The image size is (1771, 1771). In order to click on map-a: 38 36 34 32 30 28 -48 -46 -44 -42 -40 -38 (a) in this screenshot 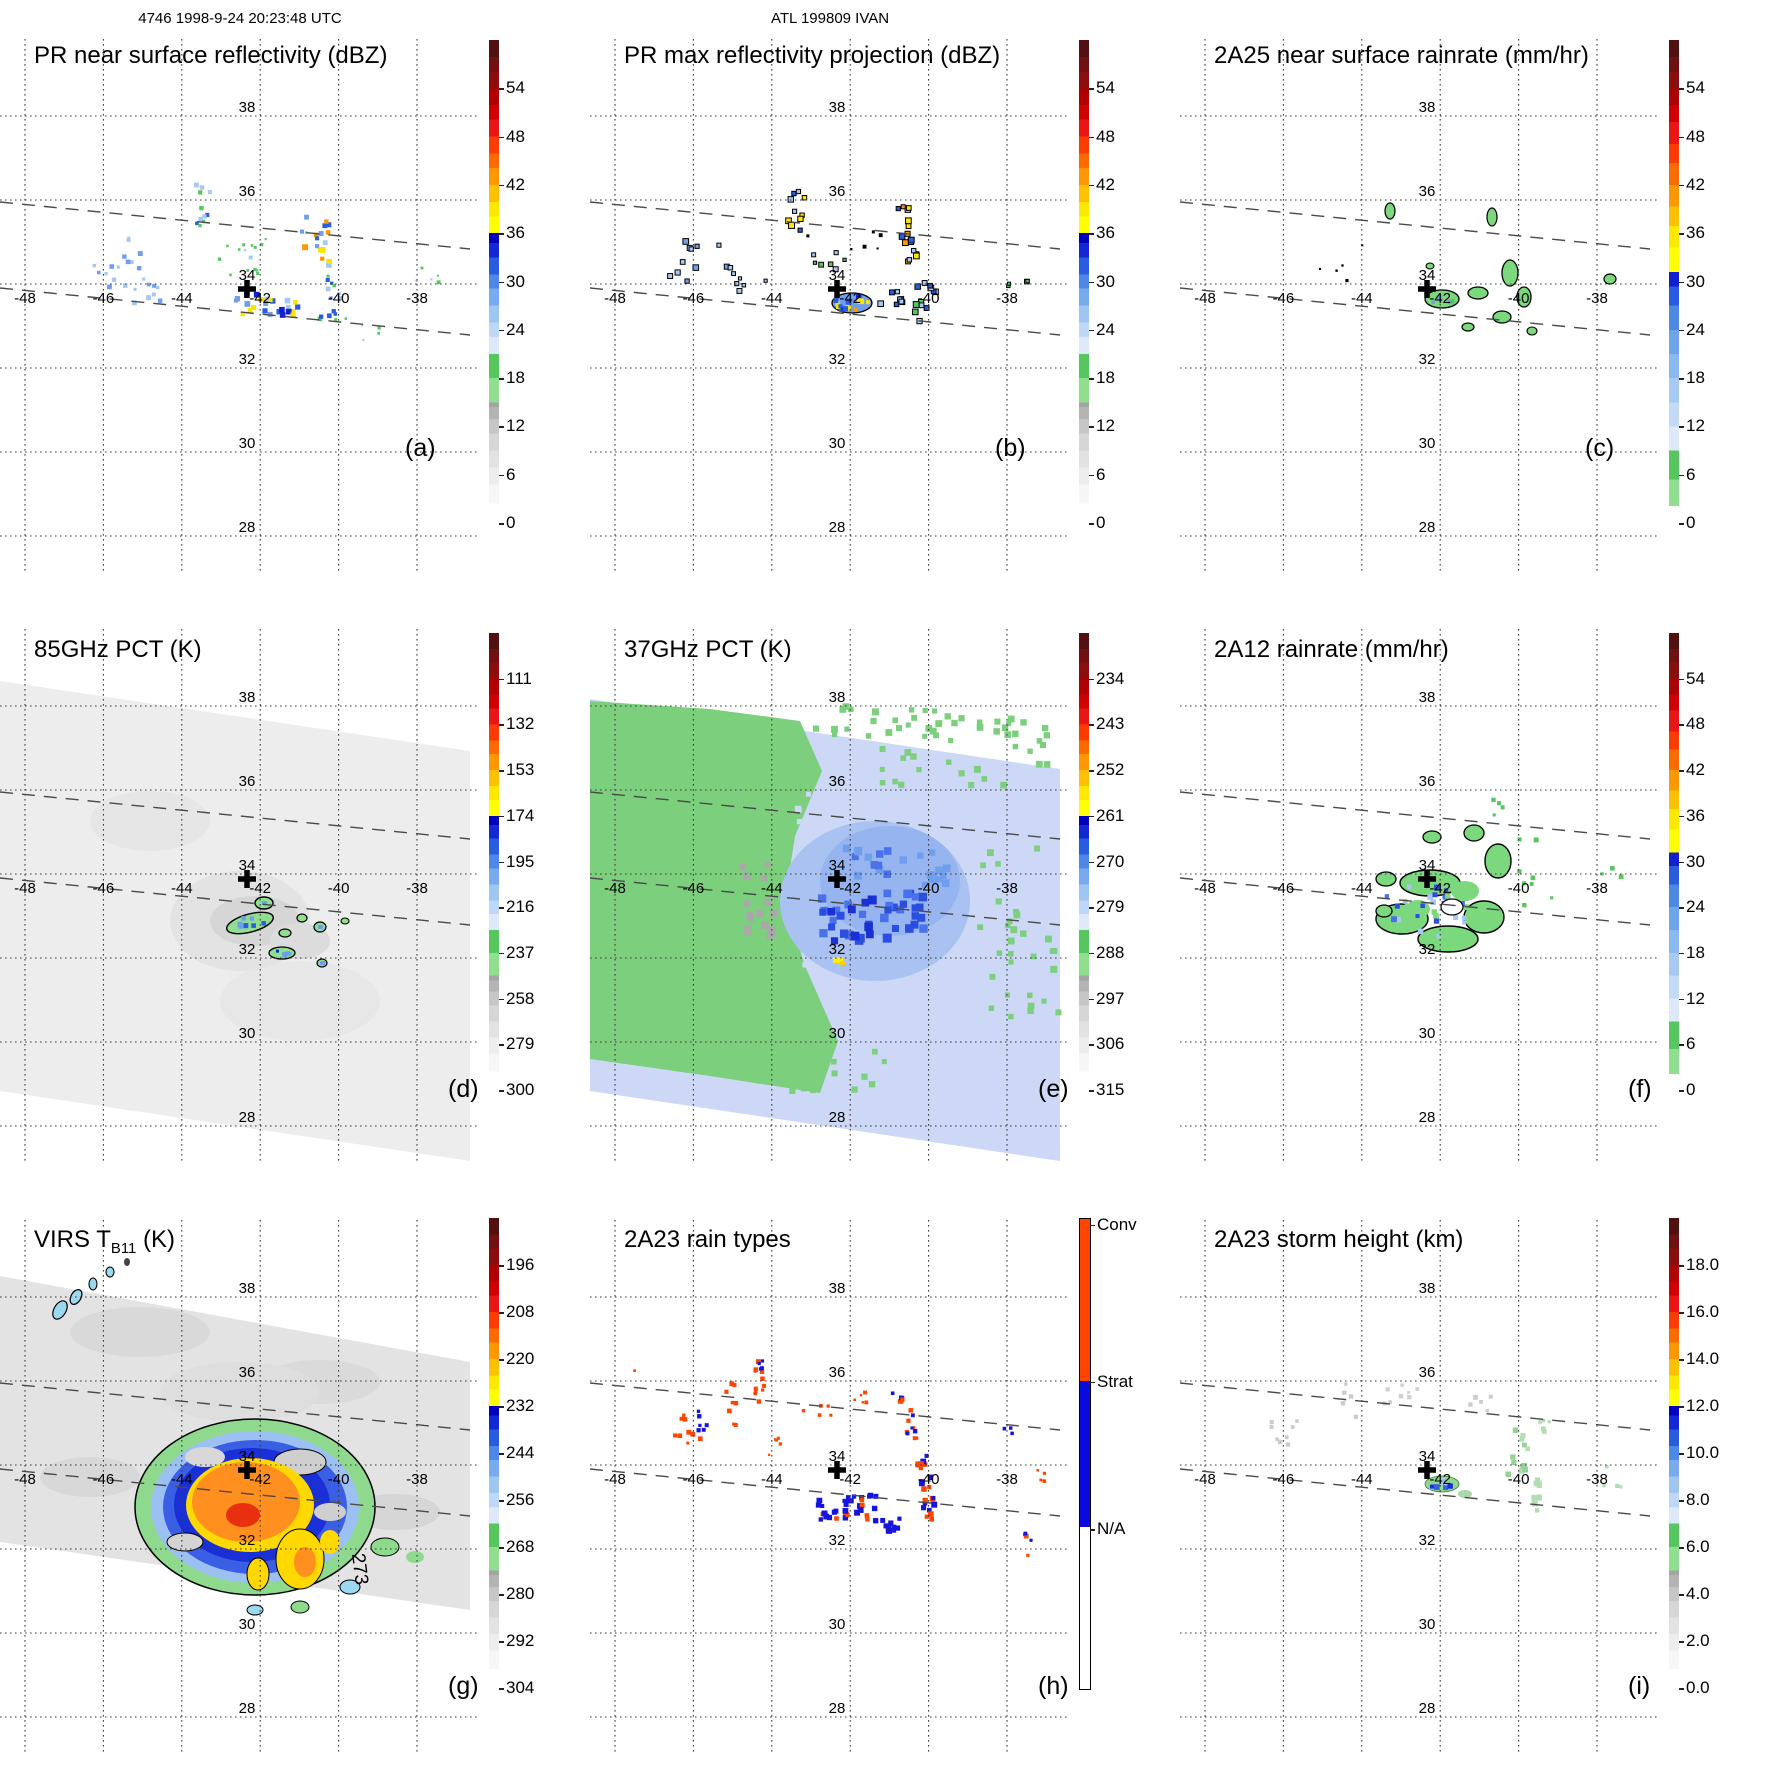, I will do `click(239, 305)`.